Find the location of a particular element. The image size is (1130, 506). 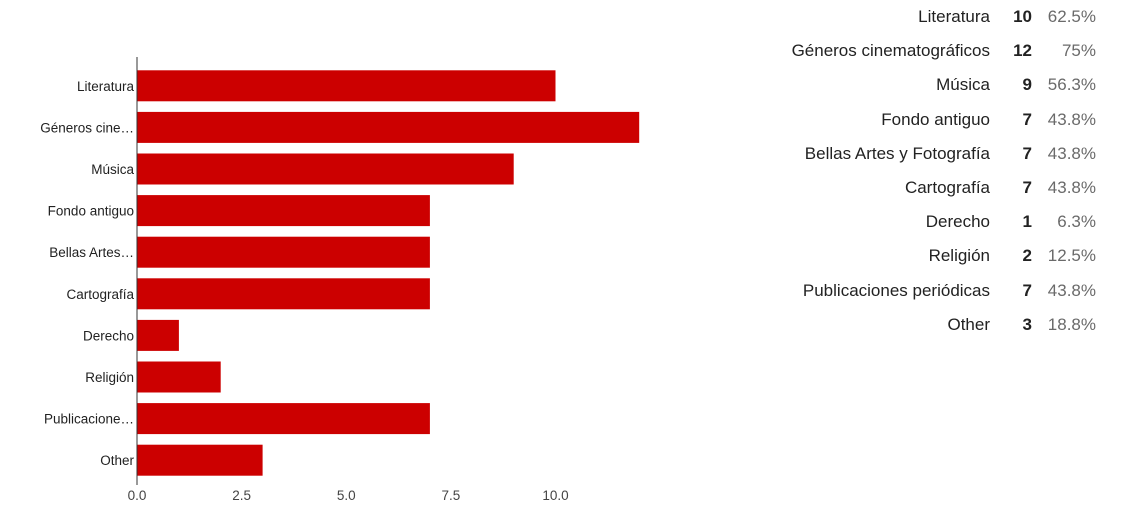

x-tick-label: 10.0 is located at coordinates (555, 495).